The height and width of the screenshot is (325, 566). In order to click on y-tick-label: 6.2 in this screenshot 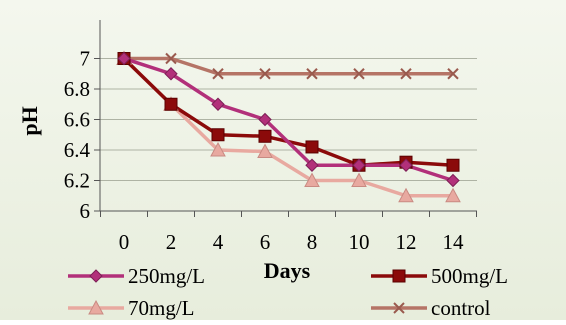, I will do `click(77, 181)`.